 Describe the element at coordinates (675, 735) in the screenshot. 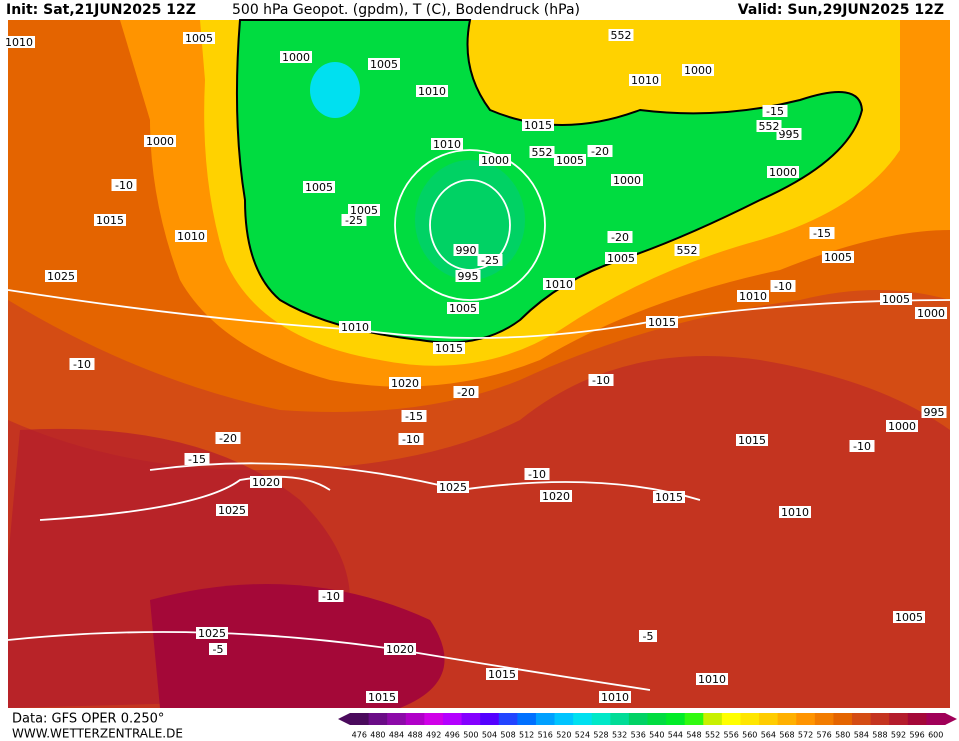

I see `colorbar-label: 544` at that location.